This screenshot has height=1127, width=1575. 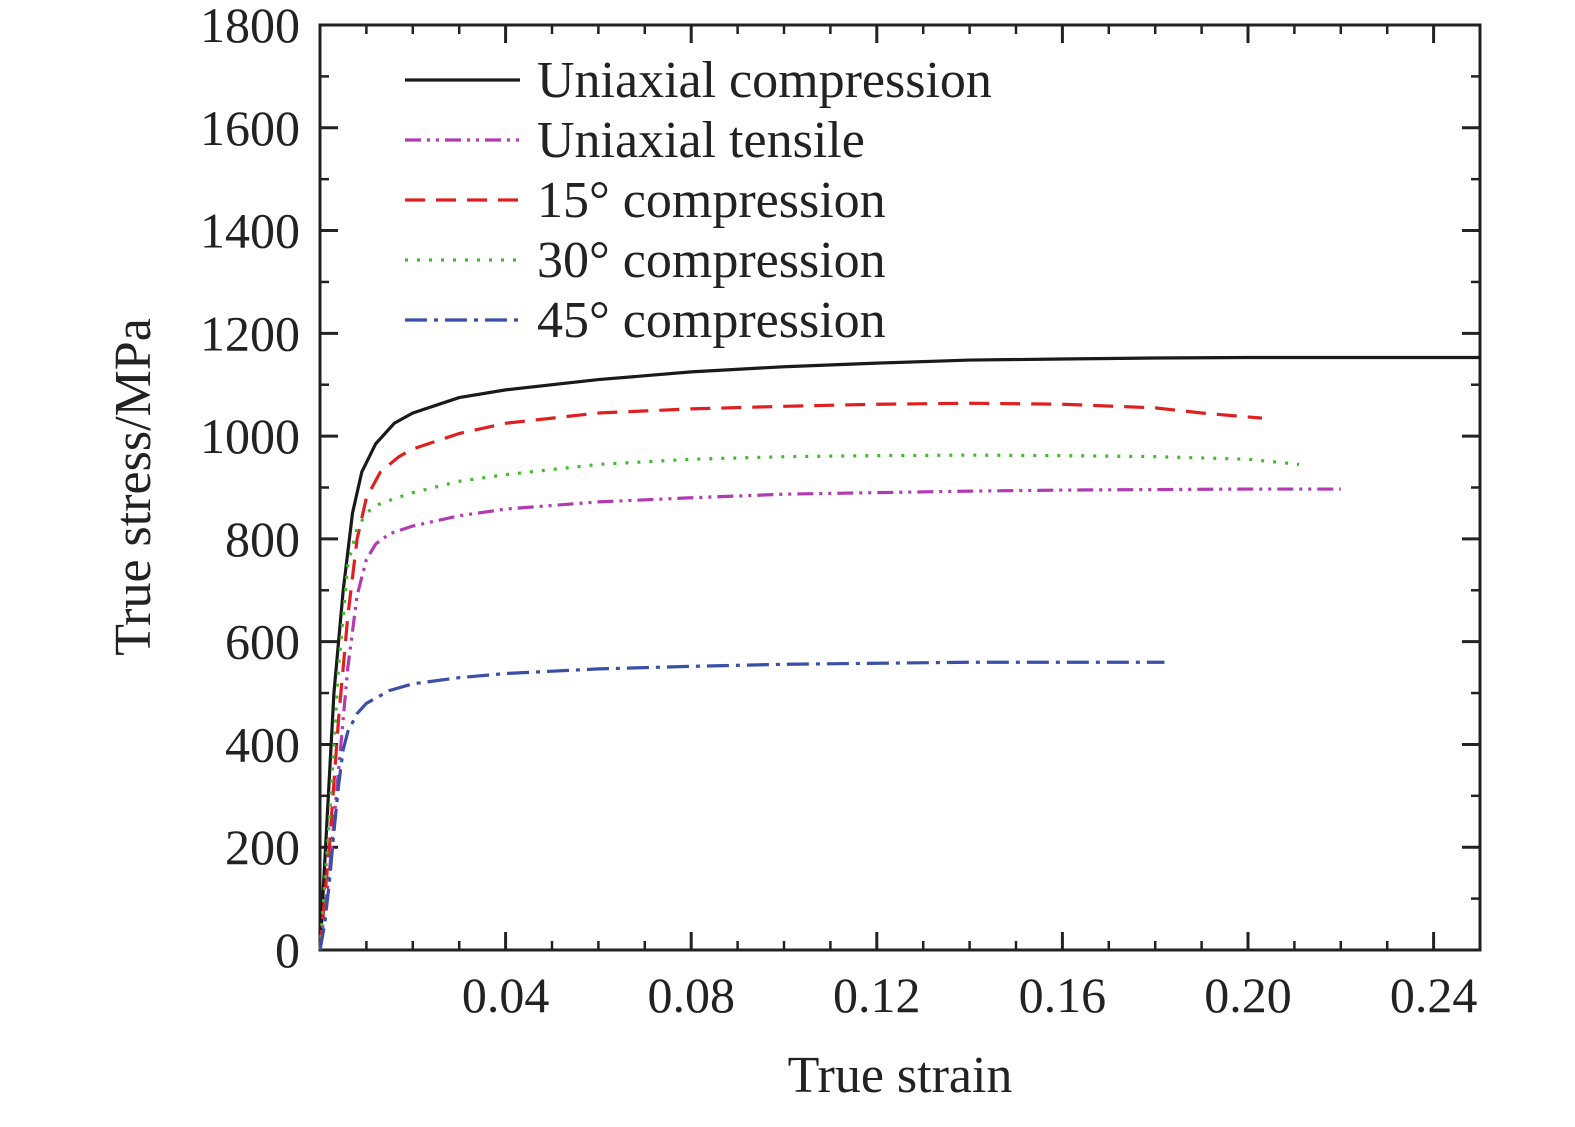 What do you see at coordinates (691, 995) in the screenshot?
I see `x-tick-label: 0.08` at bounding box center [691, 995].